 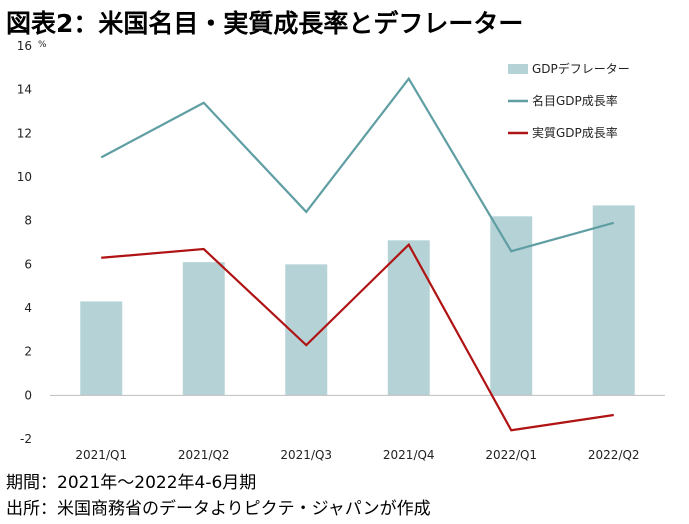 I want to click on legend-swatch, so click(x=518, y=69).